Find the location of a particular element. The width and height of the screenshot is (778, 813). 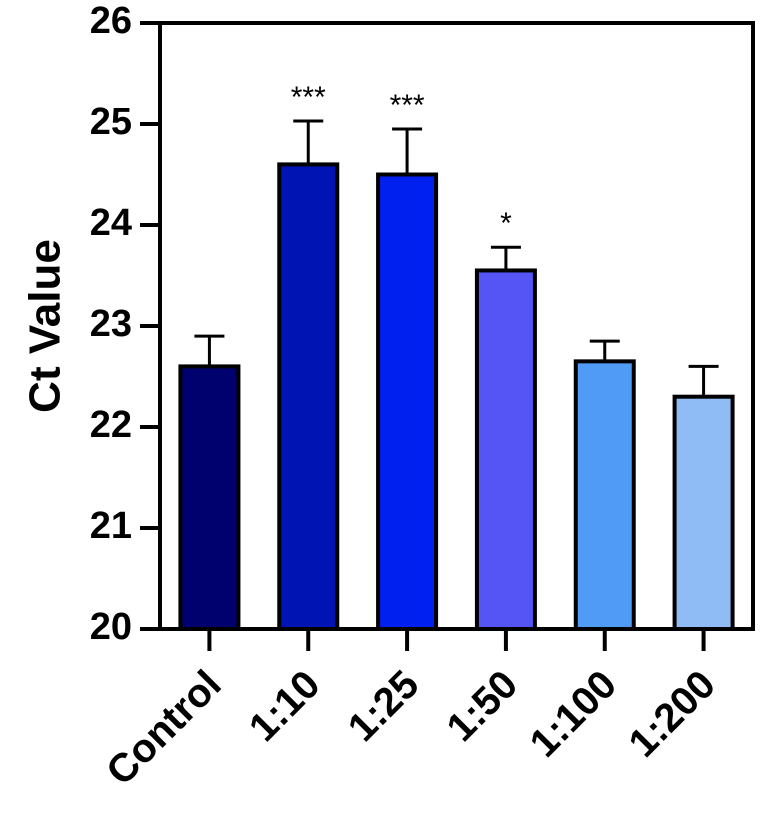

x-category-label: 1:10 is located at coordinates (285, 706).